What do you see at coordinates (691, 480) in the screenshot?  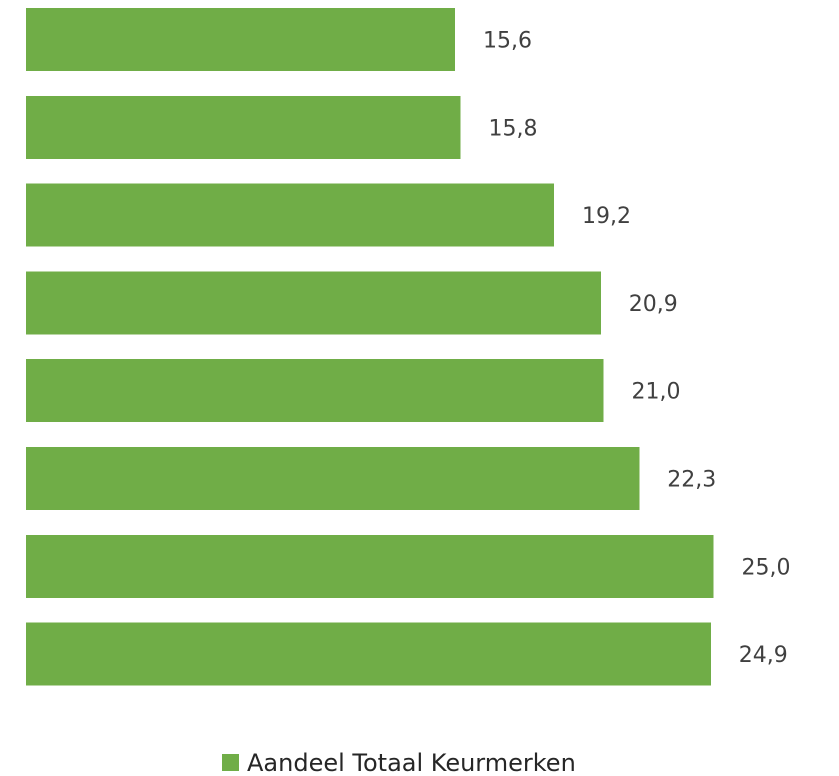 I see `data-label-6: 22,3` at bounding box center [691, 480].